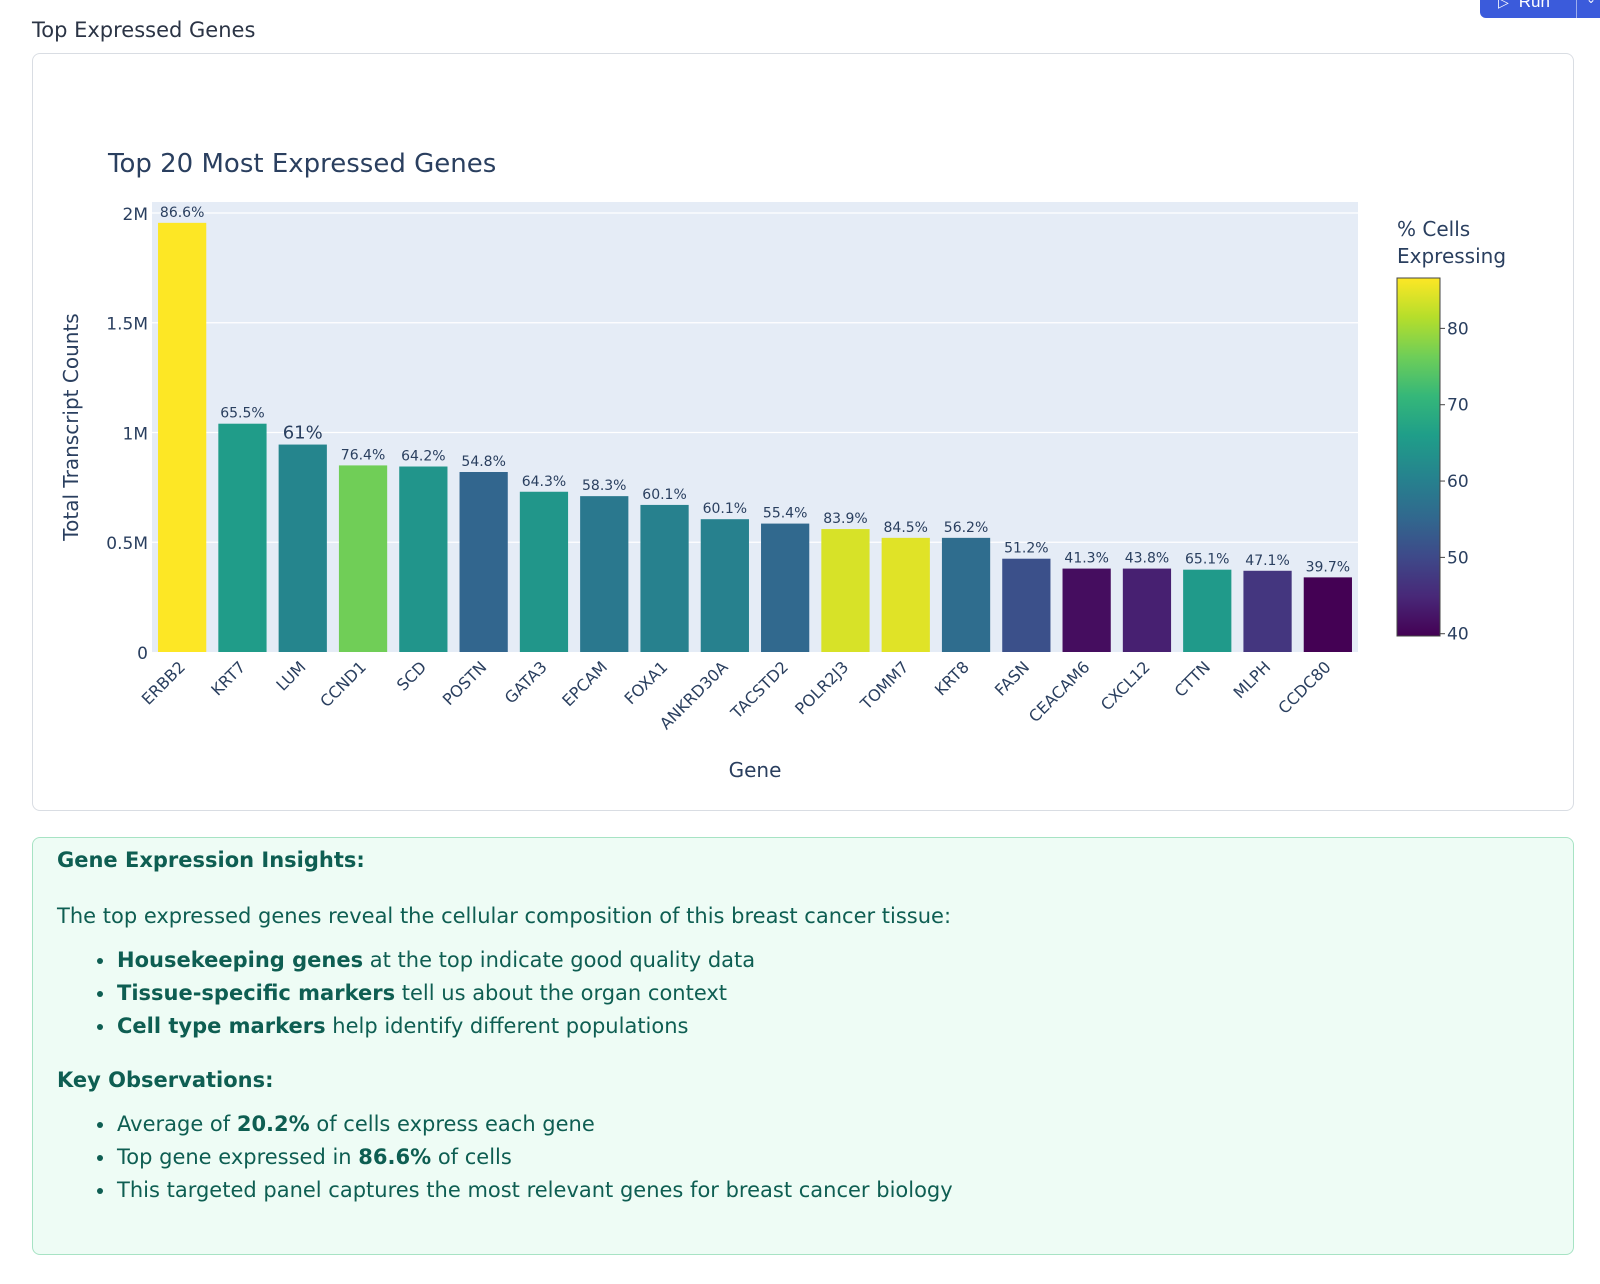 Image resolution: width=1600 pixels, height=1284 pixels. What do you see at coordinates (221, 1026) in the screenshot?
I see `bold-text: Cell type markers` at bounding box center [221, 1026].